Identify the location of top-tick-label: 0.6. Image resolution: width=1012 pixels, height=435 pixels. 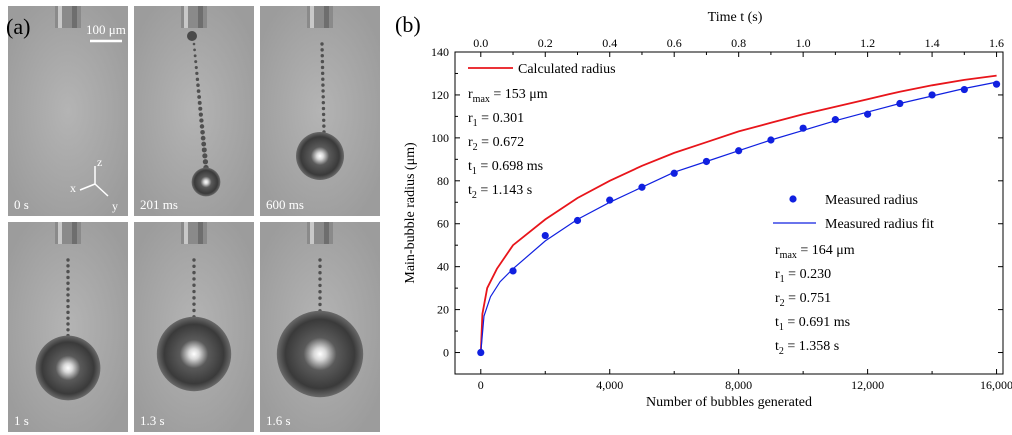
(674, 43).